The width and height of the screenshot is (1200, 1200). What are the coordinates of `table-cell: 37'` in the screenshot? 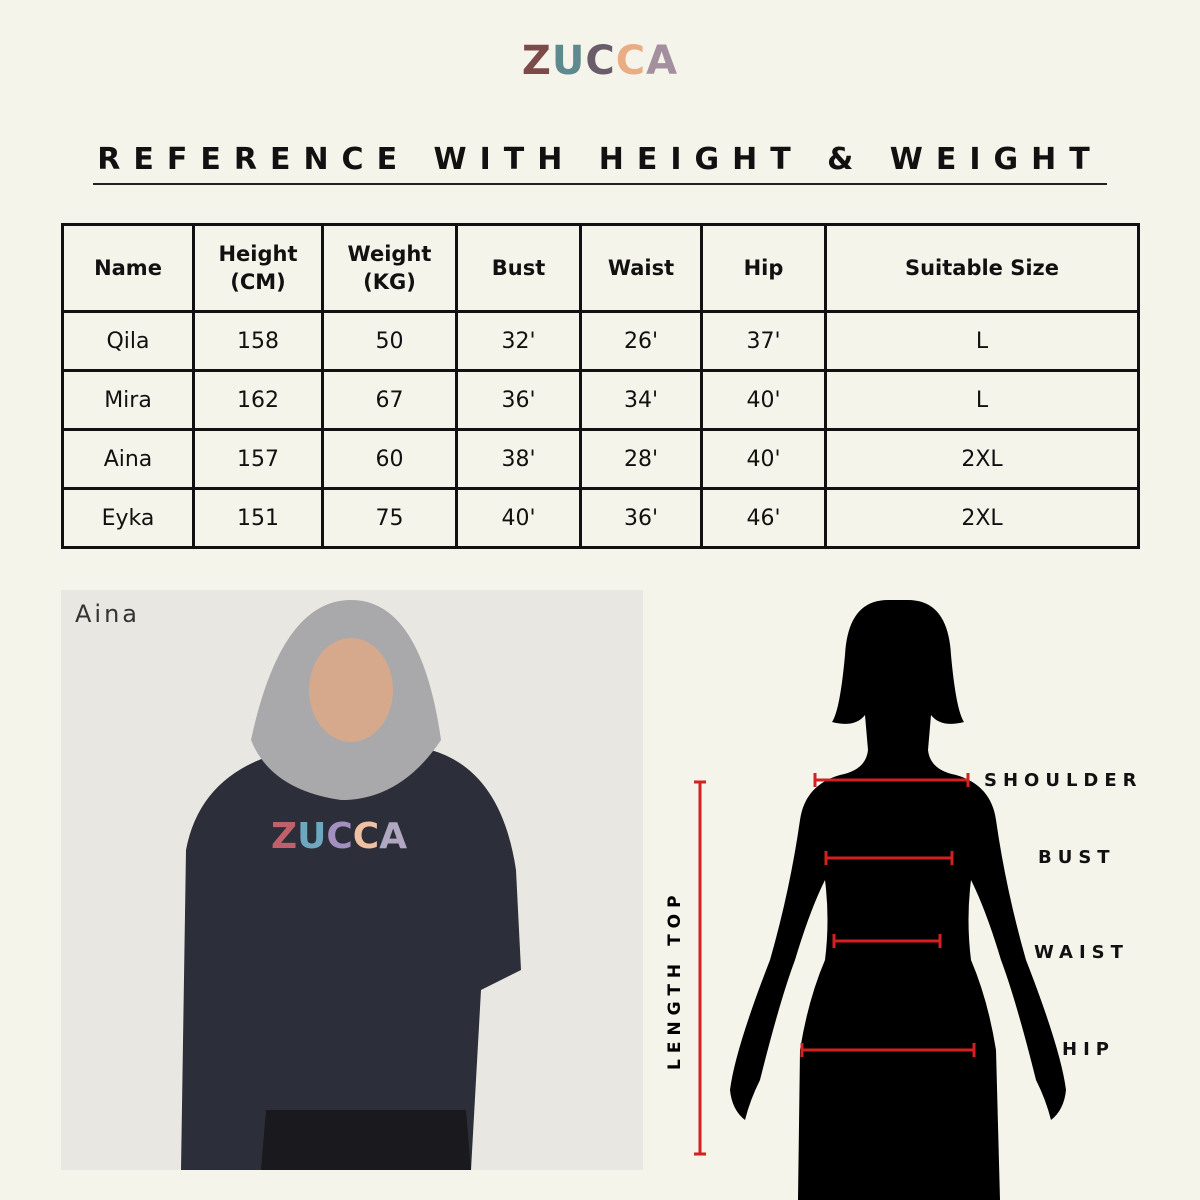 It's located at (763, 341).